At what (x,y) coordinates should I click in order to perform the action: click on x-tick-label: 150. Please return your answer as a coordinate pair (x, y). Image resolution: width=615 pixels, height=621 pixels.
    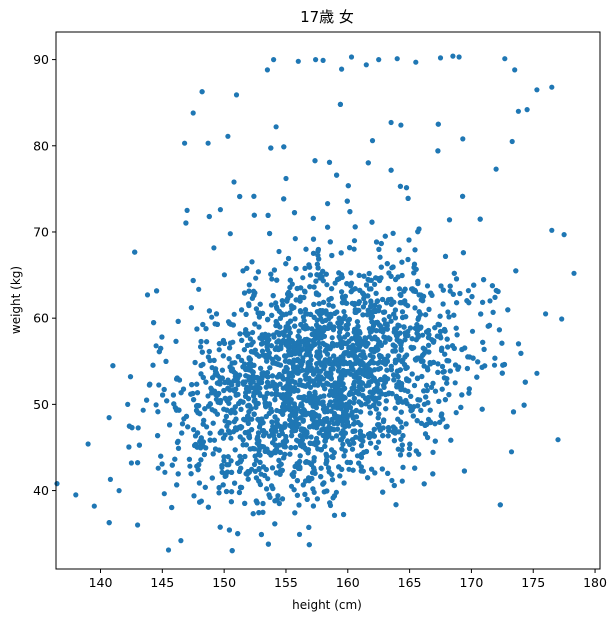
    Looking at the image, I should click on (224, 582).